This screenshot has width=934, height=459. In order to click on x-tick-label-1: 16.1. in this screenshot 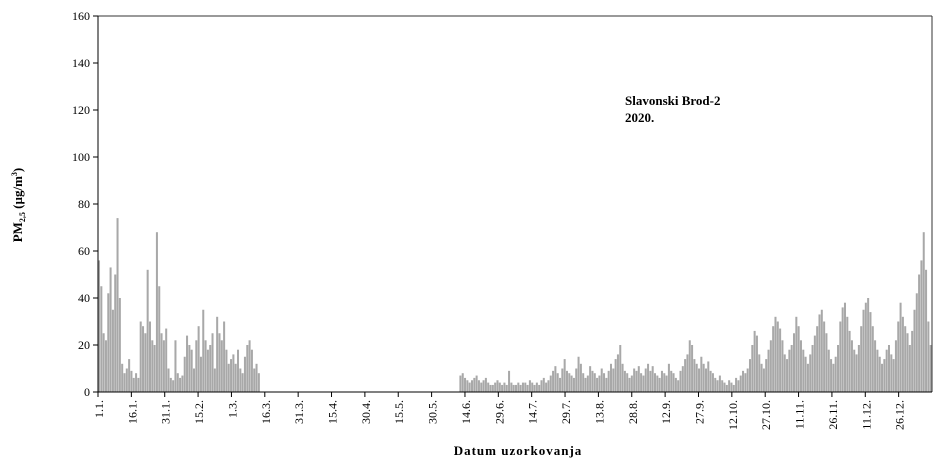, I will do `click(132, 412)`.